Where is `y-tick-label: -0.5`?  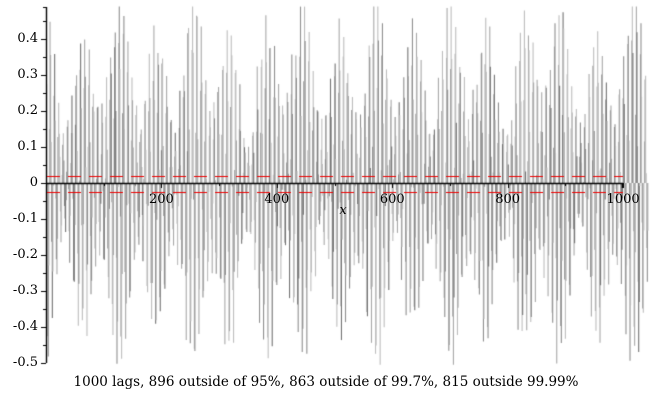
y-tick-label: -0.5 is located at coordinates (25, 362).